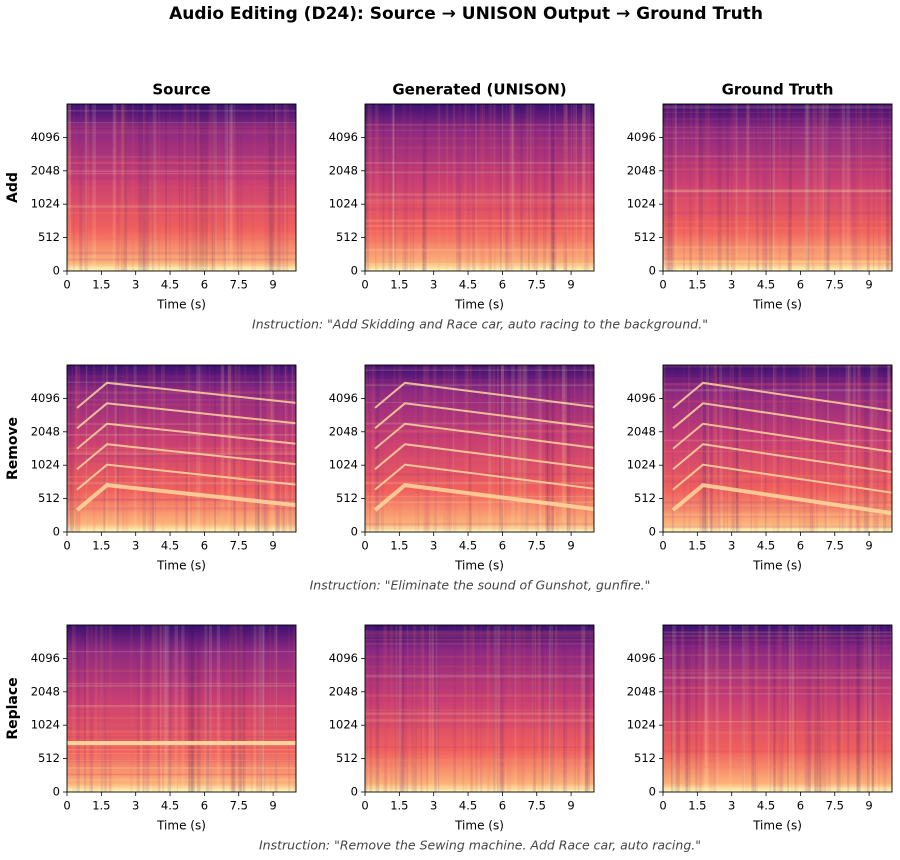 This screenshot has height=860, width=900. Describe the element at coordinates (433, 285) in the screenshot. I see `x-tick-label: 3` at that location.